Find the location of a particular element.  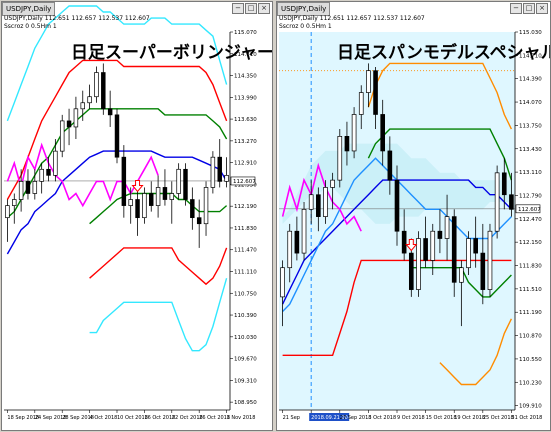

y-tick-label: 113.430 is located at coordinates (530, 150).